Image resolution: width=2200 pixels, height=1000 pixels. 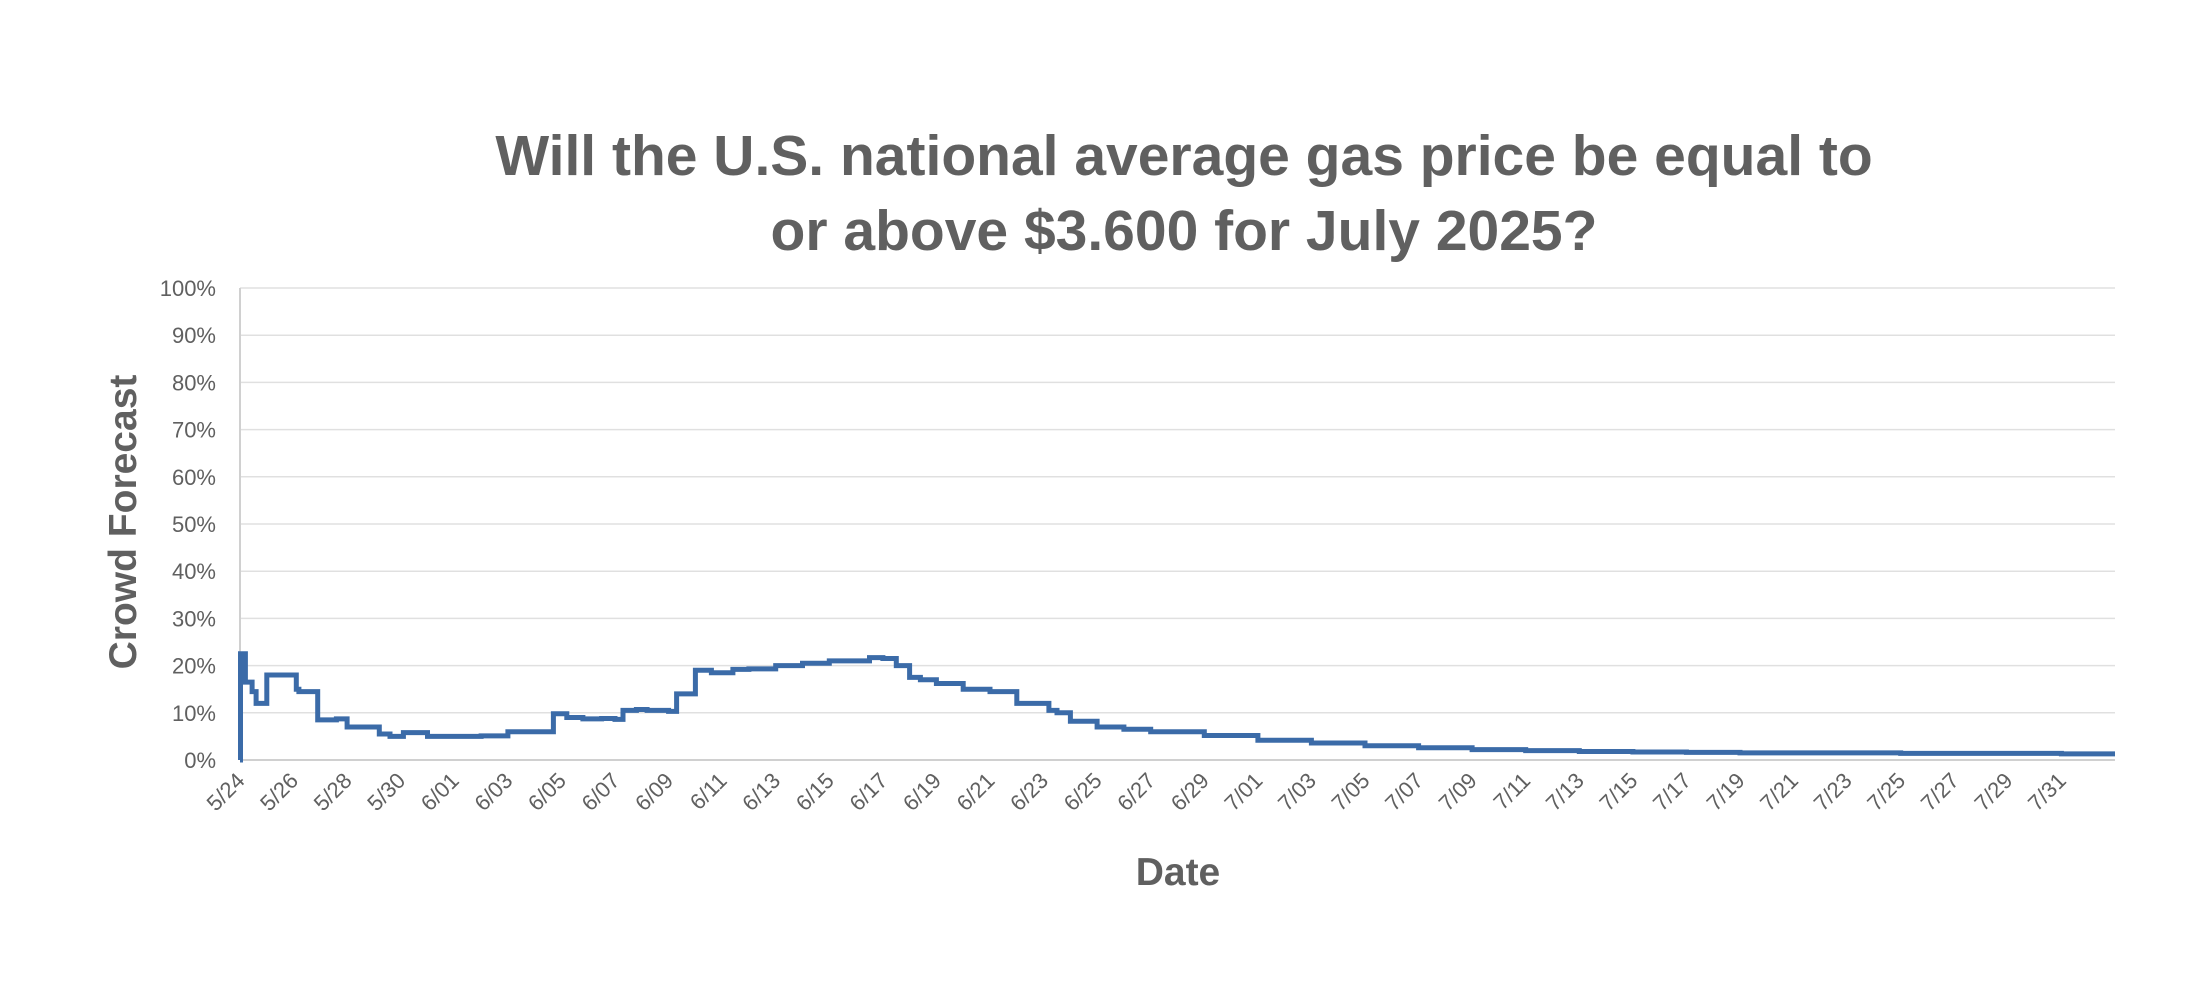 I want to click on x-axis-title: Date, so click(x=1178, y=872).